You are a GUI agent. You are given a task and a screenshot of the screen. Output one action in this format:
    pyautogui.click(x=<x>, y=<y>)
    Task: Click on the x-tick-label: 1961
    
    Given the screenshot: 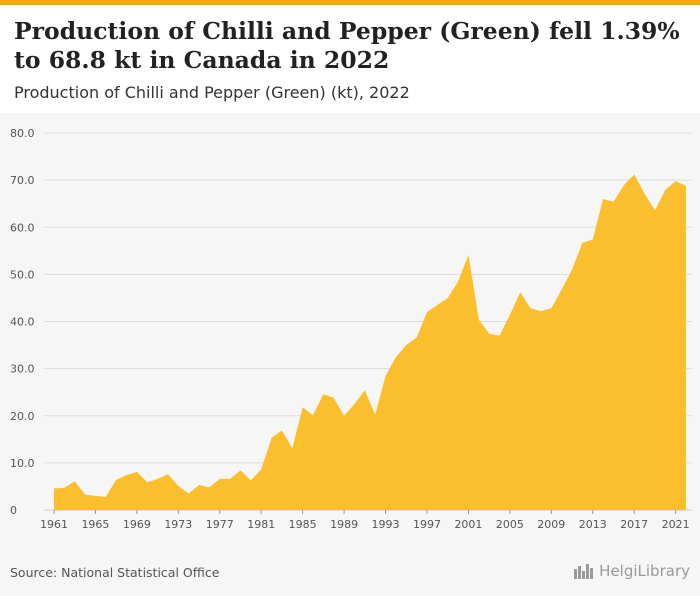 What is the action you would take?
    pyautogui.click(x=54, y=524)
    